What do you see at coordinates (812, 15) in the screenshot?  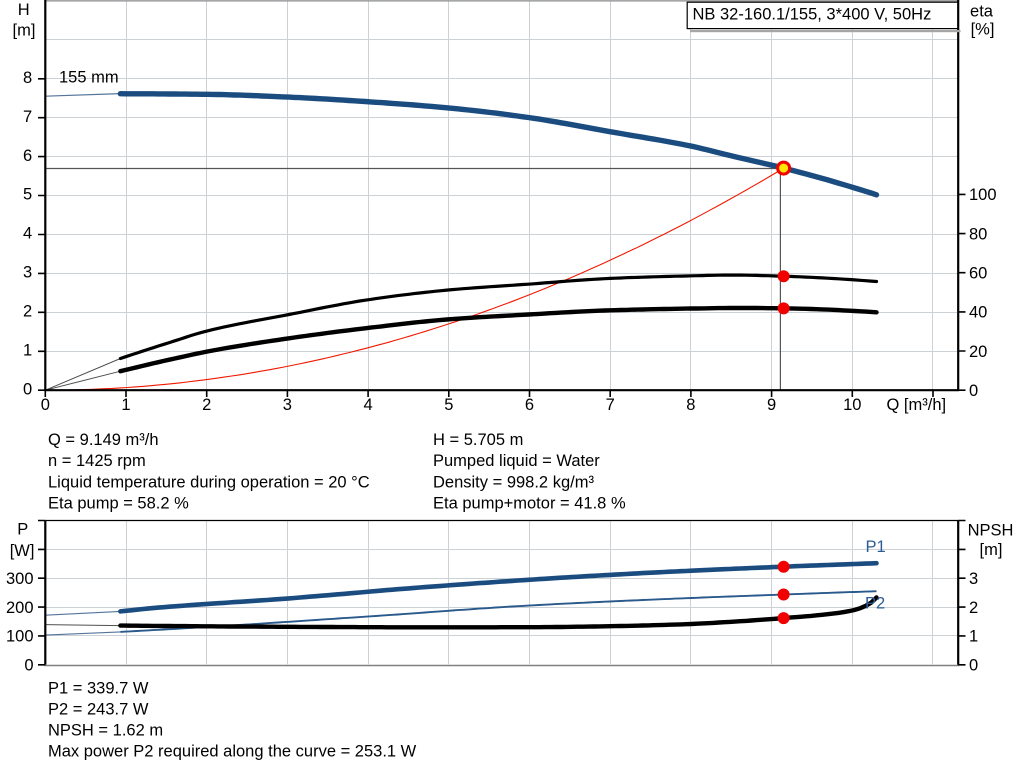 I see `svg-text: NB 32-160.1/155, 3*400 V, 50Hz` at bounding box center [812, 15].